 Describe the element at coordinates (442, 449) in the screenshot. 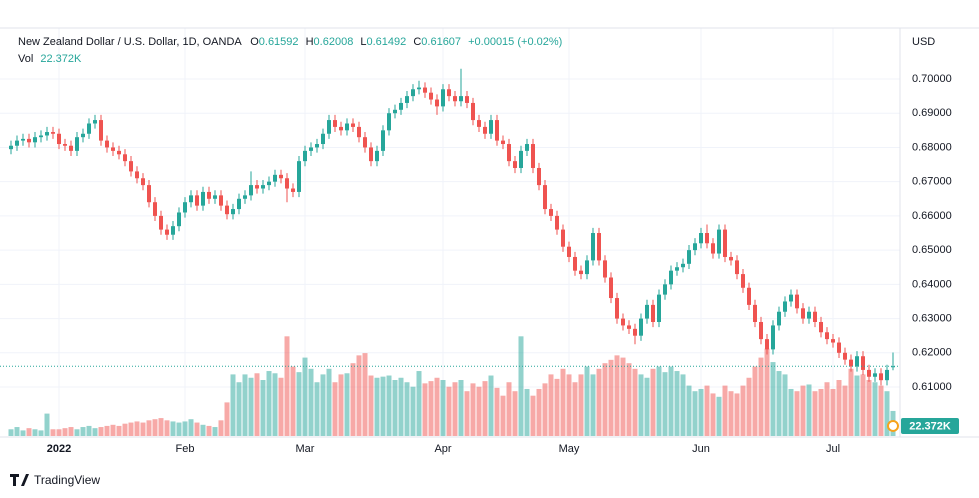

I see `x-tick-label: Apr` at that location.